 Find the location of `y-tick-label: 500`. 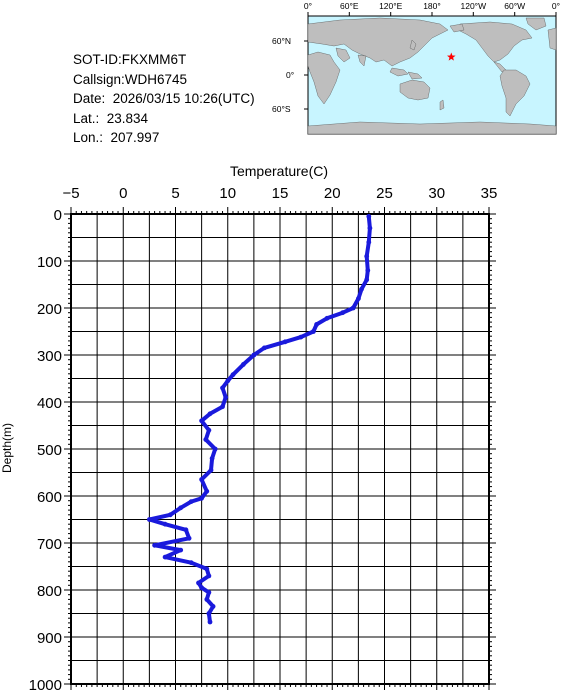

y-tick-label: 500 is located at coordinates (49, 450).